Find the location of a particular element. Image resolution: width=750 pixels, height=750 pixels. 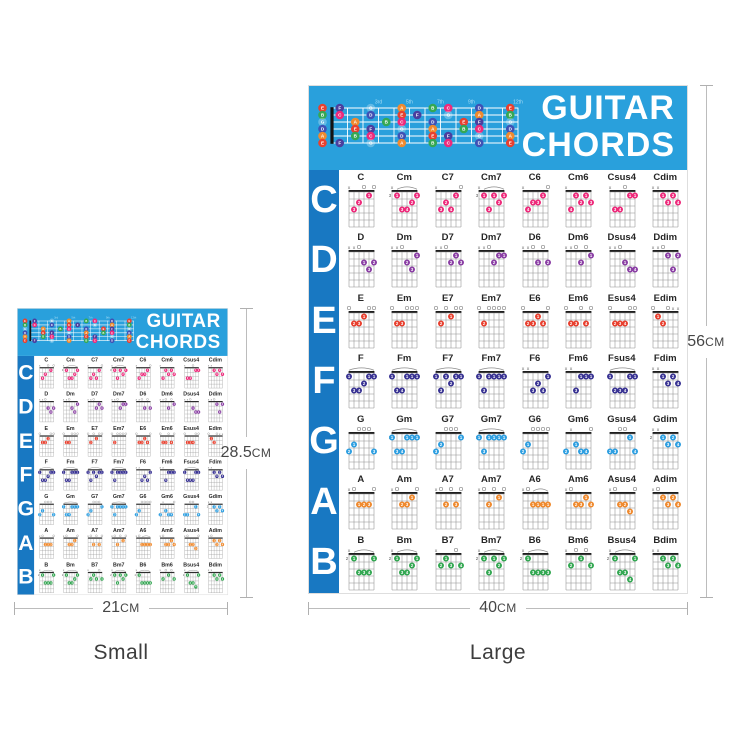

chord-name: Am6 is located at coordinates (578, 480).